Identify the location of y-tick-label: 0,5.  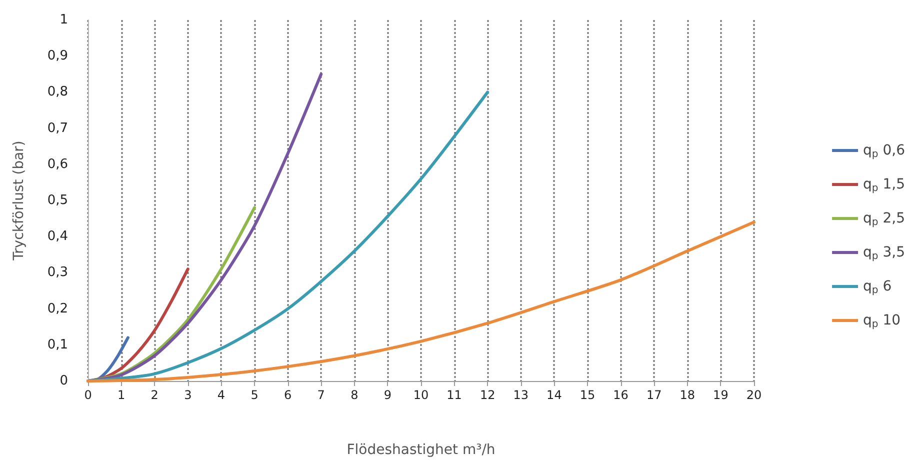
(57, 200).